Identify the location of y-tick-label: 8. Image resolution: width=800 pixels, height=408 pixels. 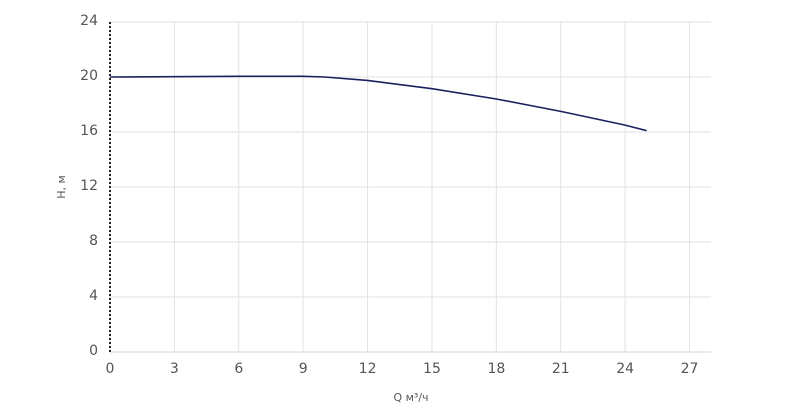
(93, 241).